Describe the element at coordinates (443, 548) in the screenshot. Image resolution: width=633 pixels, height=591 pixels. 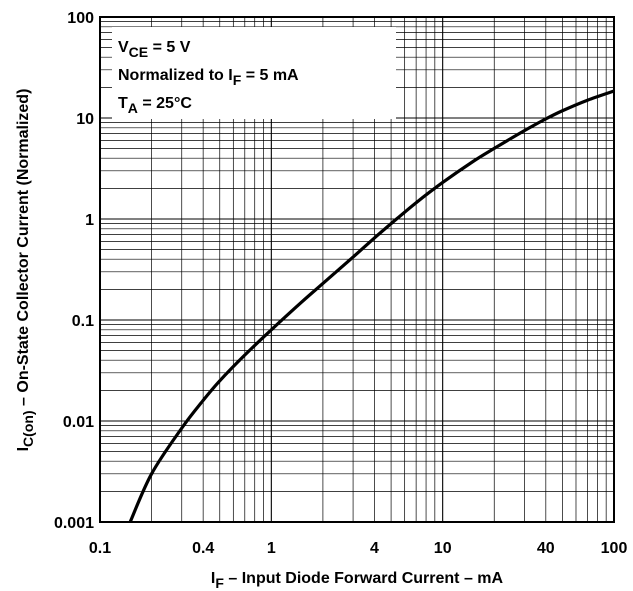
I see `x-tick-label: 10` at that location.